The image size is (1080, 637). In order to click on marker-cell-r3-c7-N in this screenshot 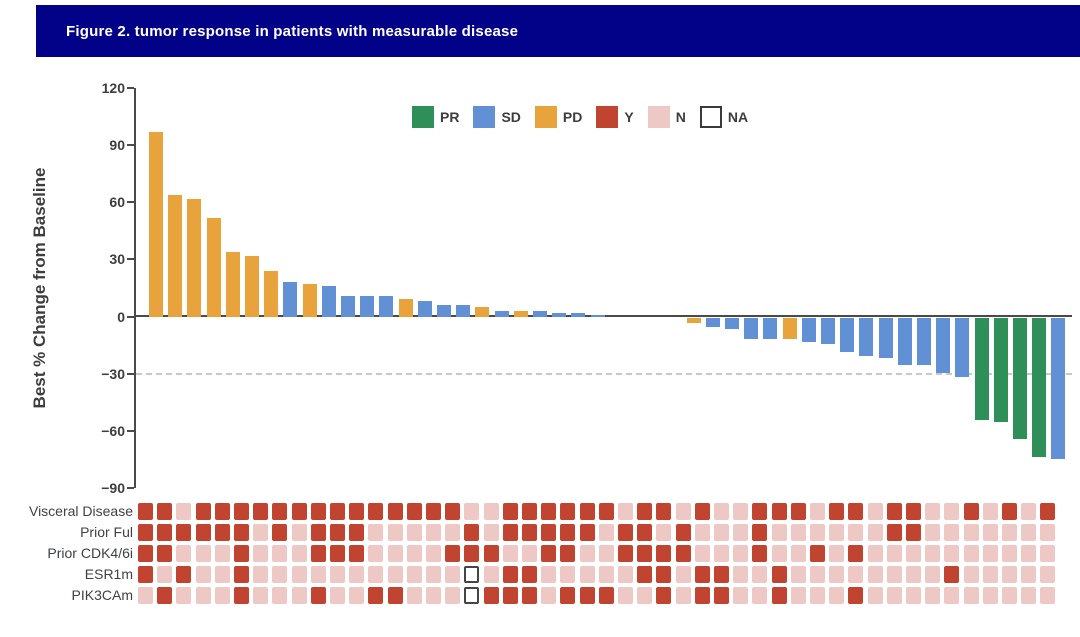, I will do `click(261, 553)`.